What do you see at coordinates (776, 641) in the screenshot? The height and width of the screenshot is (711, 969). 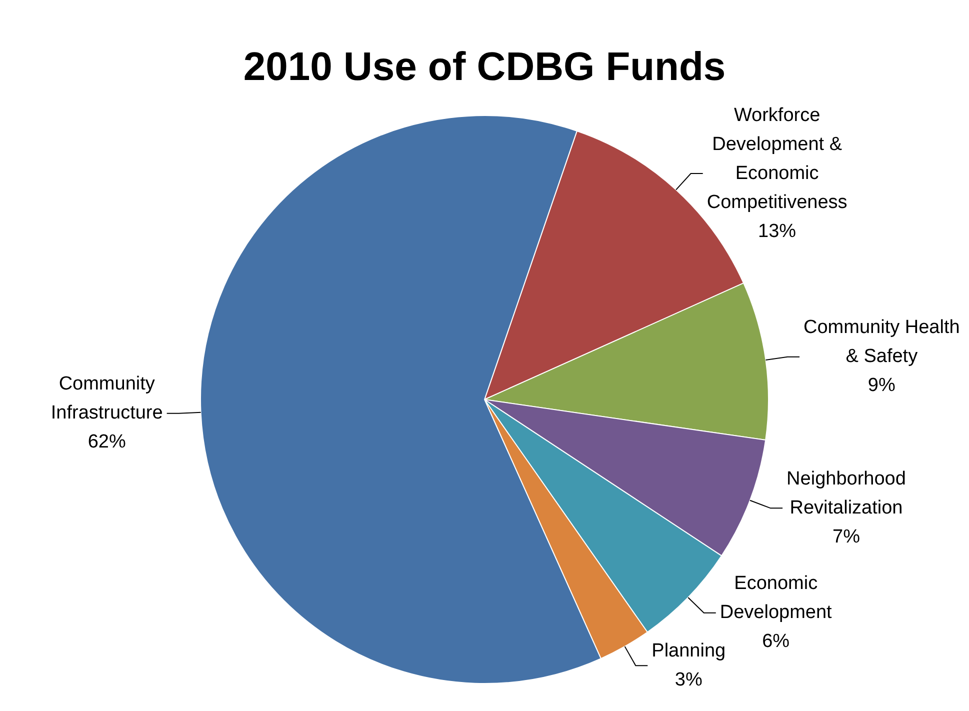 I see `data-label: 6%` at bounding box center [776, 641].